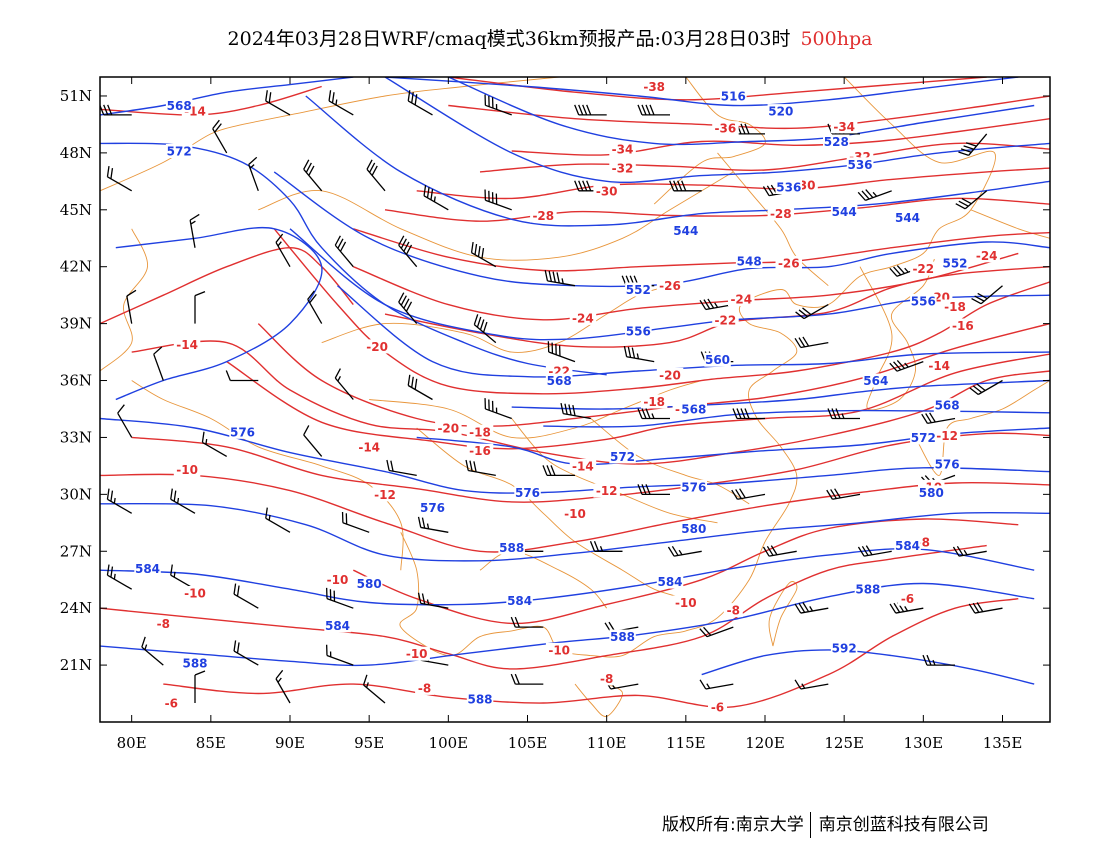 This screenshot has width=1100, height=850. What do you see at coordinates (844, 743) in the screenshot?
I see `lon-tick-label: 125E` at bounding box center [844, 743].